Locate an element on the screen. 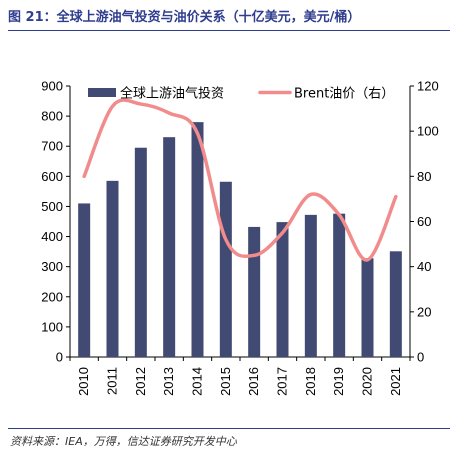  right-tick-label: 20 is located at coordinates (424, 311).